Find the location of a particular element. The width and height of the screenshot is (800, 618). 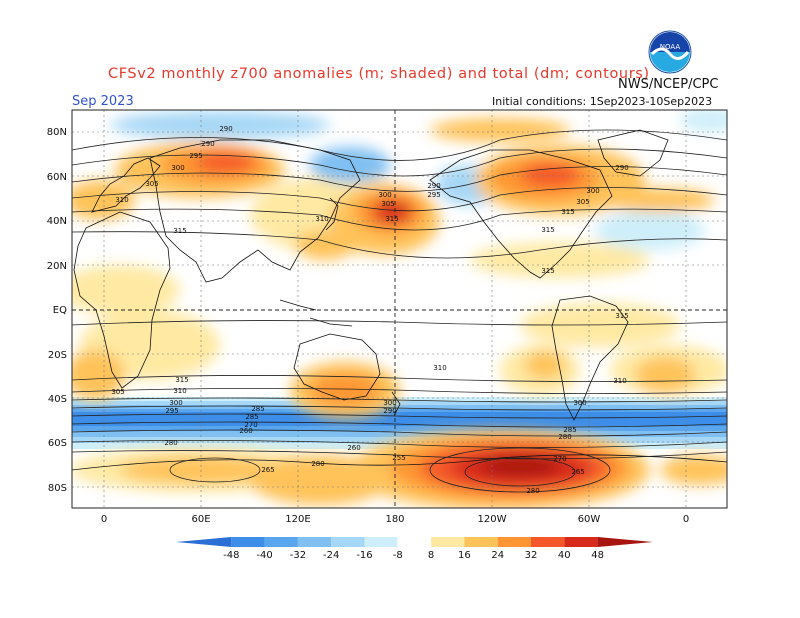

lat-label: 60N is located at coordinates (57, 177).